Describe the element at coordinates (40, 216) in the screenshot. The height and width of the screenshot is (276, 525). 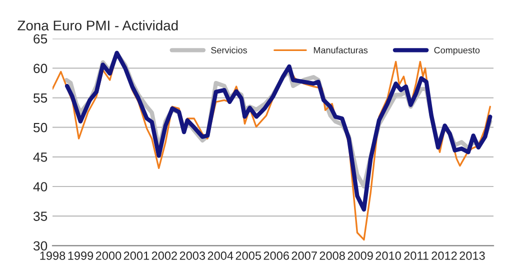
I see `y-tick-label: 35` at that location.